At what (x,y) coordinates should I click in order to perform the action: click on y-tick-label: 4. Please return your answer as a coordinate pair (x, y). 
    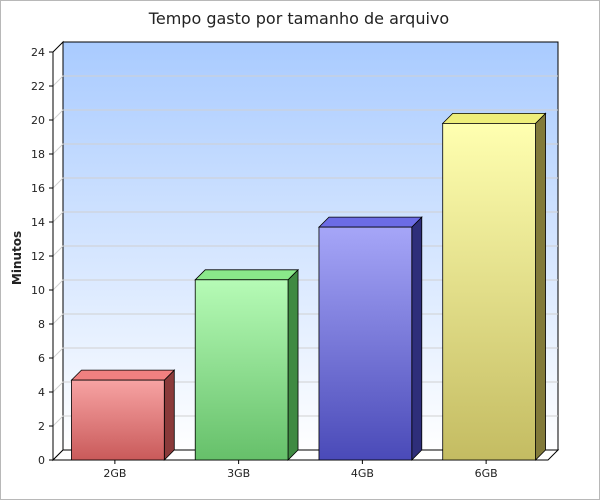
    Looking at the image, I should click on (41, 392).